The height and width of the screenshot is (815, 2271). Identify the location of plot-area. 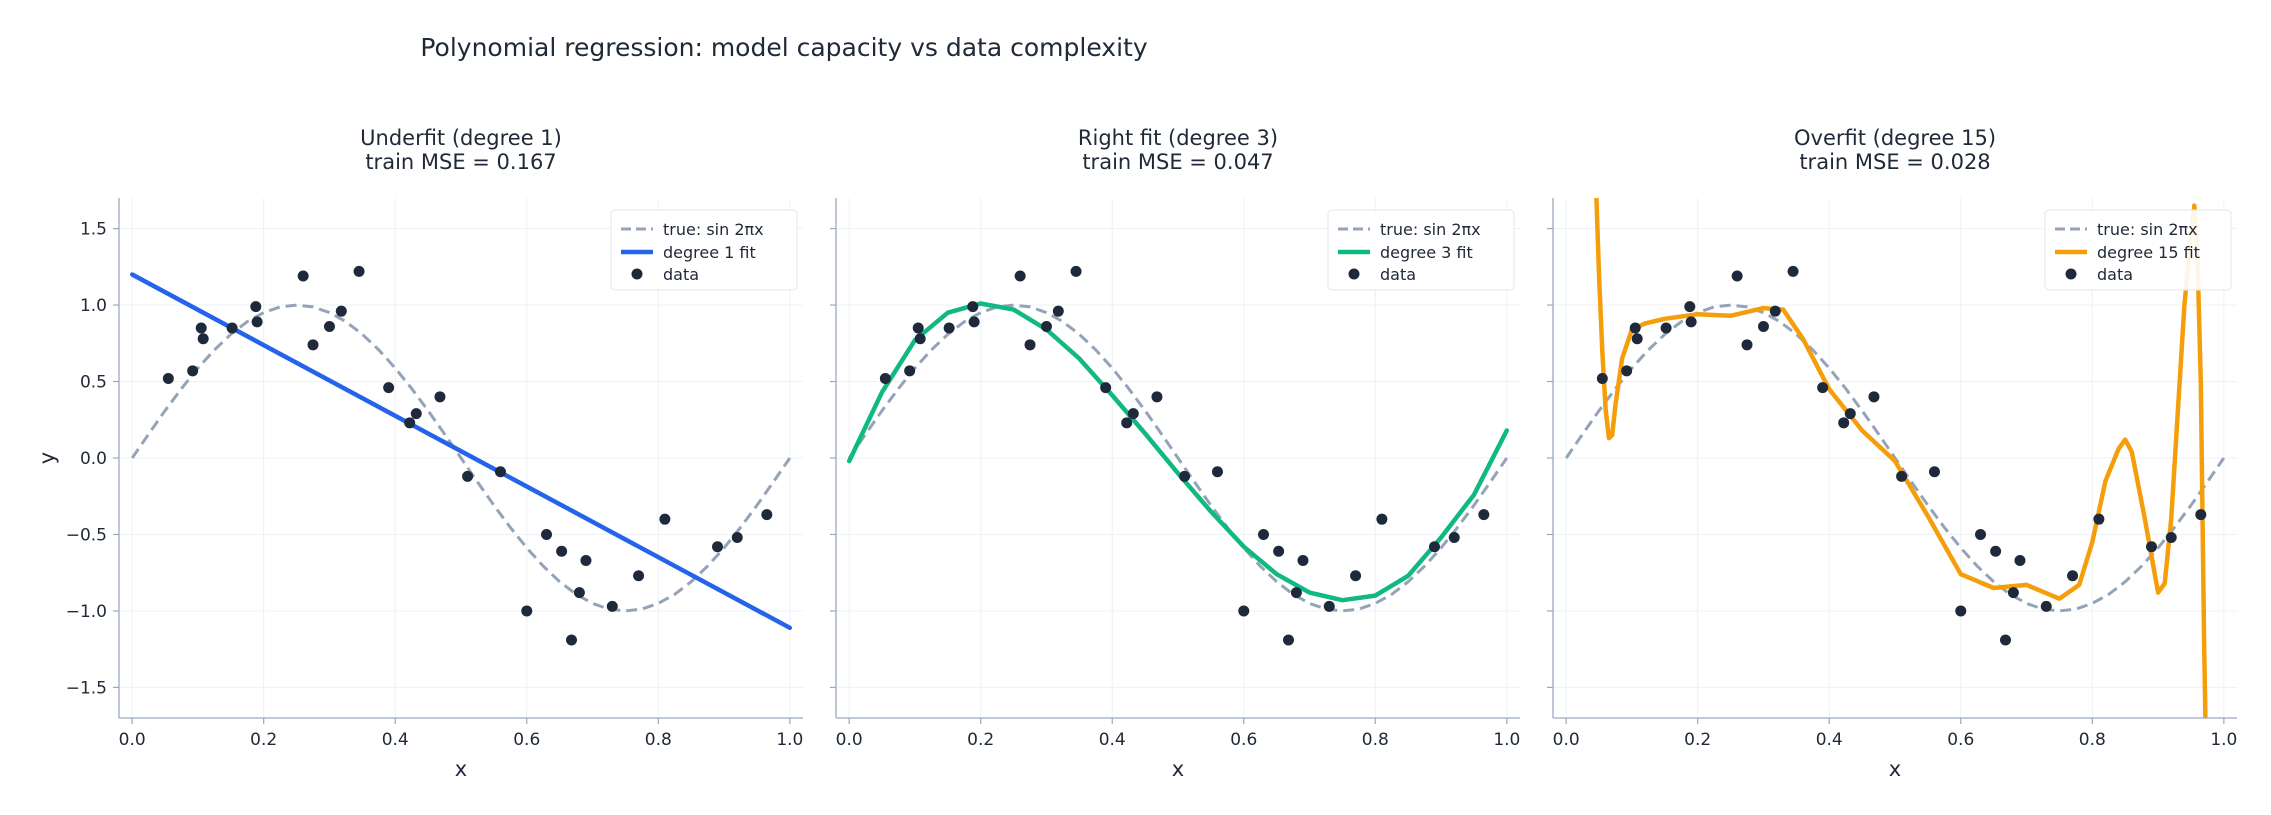
(461, 451).